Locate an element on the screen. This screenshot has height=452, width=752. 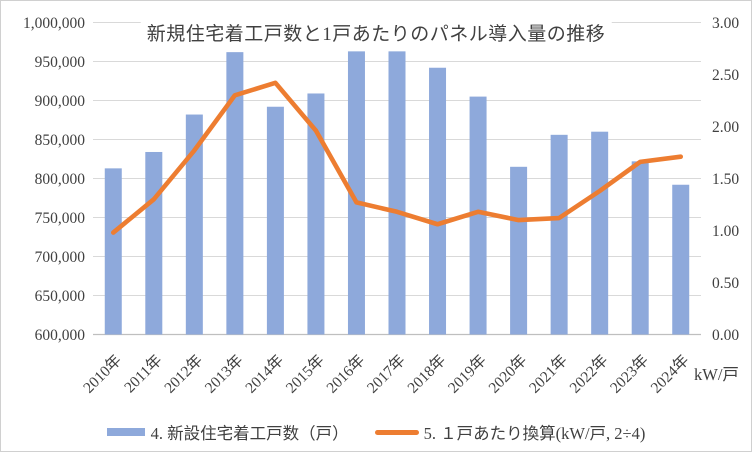
x-axis-label: 2013年 is located at coordinates (224, 374).